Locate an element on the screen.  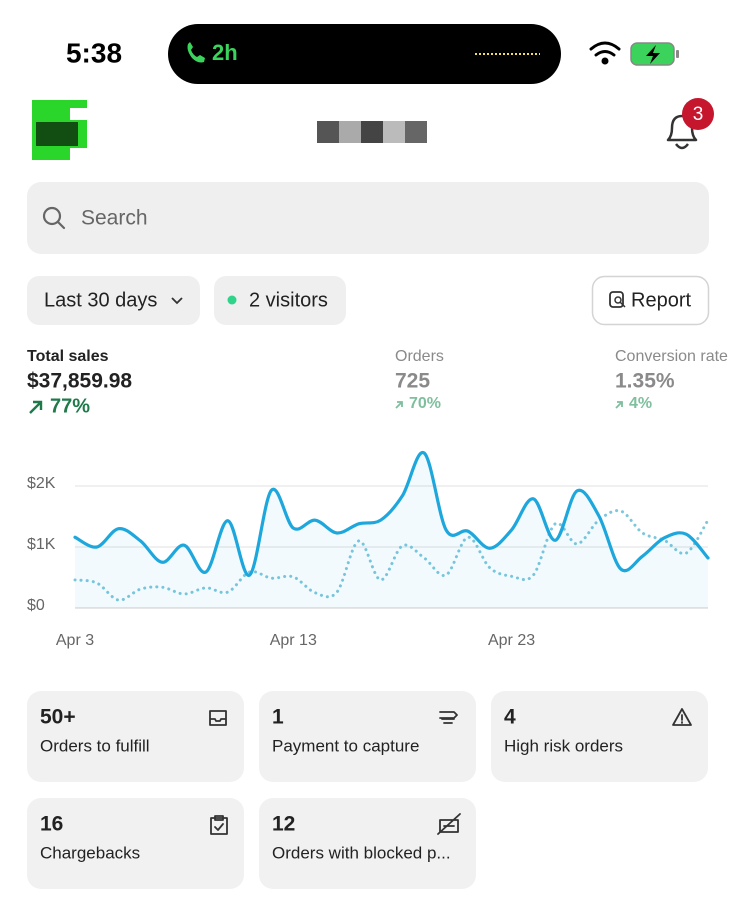
y-tick-label: $0 is located at coordinates (36, 605).